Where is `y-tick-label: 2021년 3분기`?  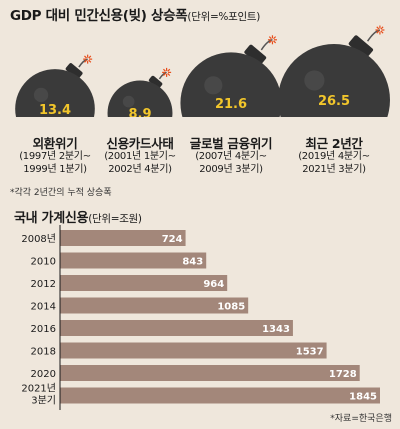 y-tick-label: 2021년 3분기 is located at coordinates (38, 395).